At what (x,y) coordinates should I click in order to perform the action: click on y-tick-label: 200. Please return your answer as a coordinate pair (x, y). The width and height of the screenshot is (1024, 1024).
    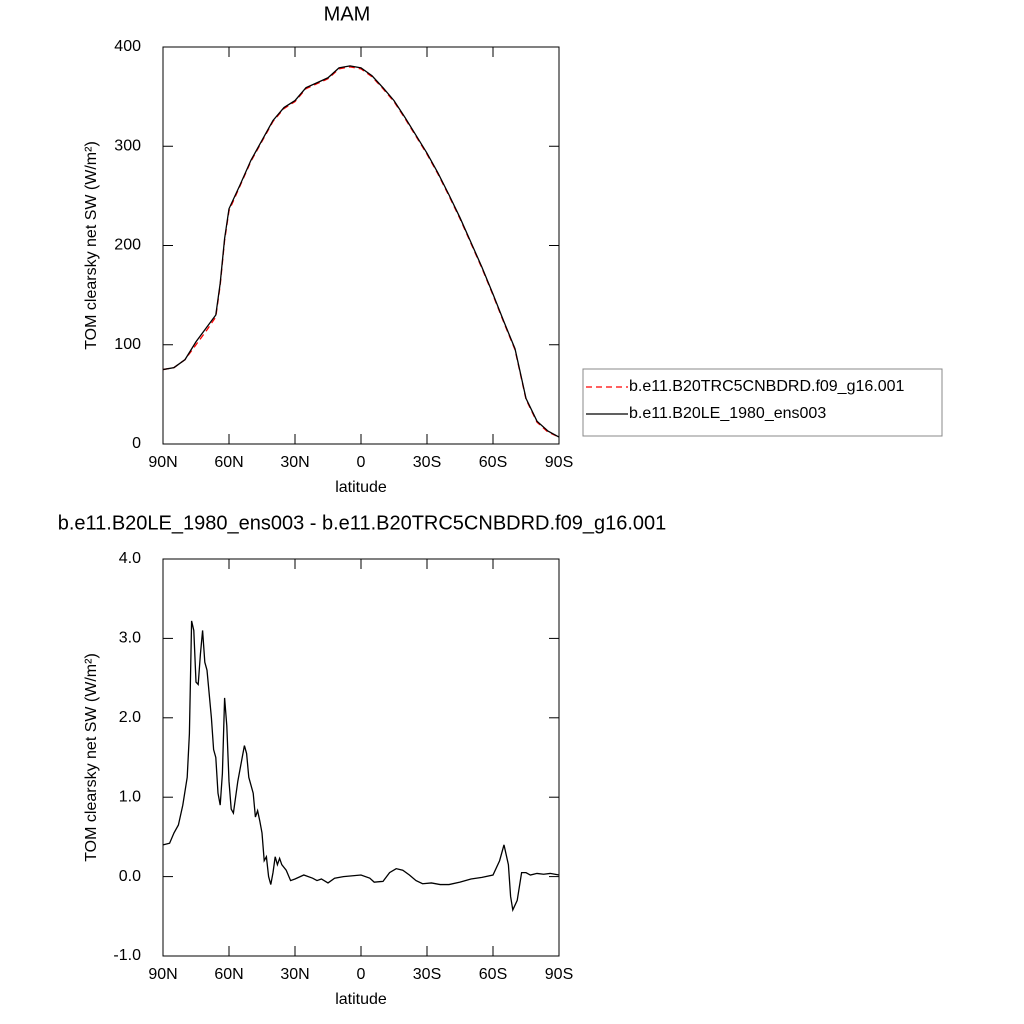
    Looking at the image, I should click on (127, 245).